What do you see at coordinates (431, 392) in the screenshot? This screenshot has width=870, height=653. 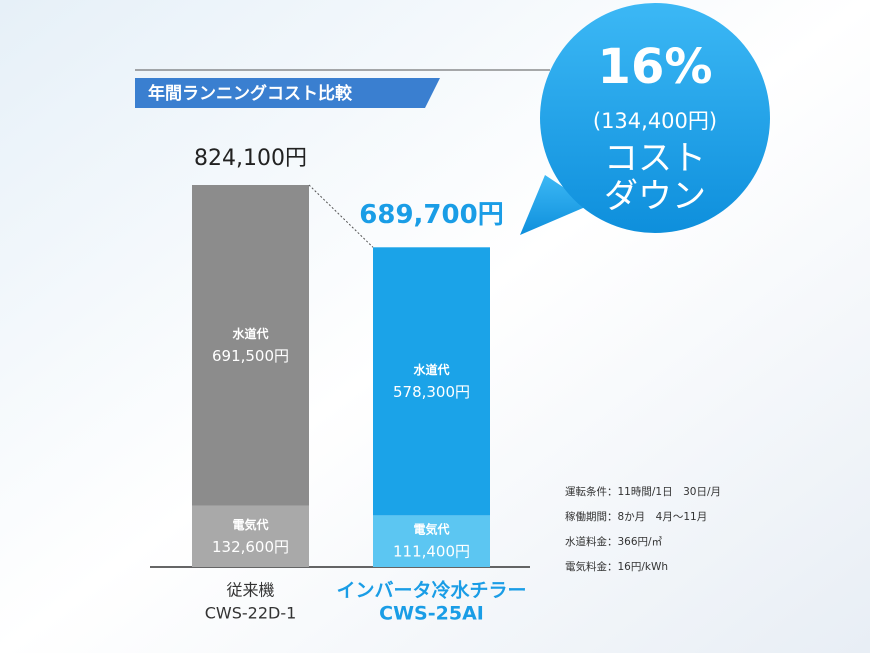 I see `segment-value: 578,300円` at bounding box center [431, 392].